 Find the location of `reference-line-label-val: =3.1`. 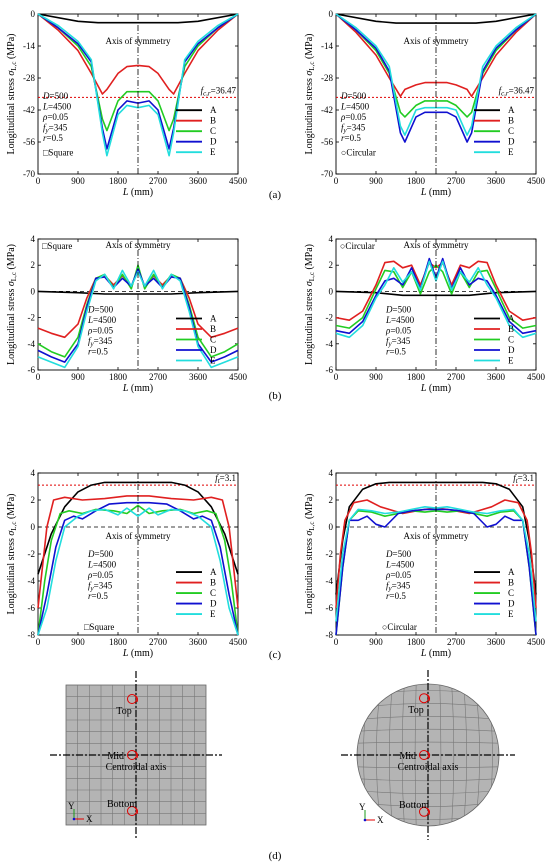

reference-line-label-val: =3.1 is located at coordinates (228, 478).